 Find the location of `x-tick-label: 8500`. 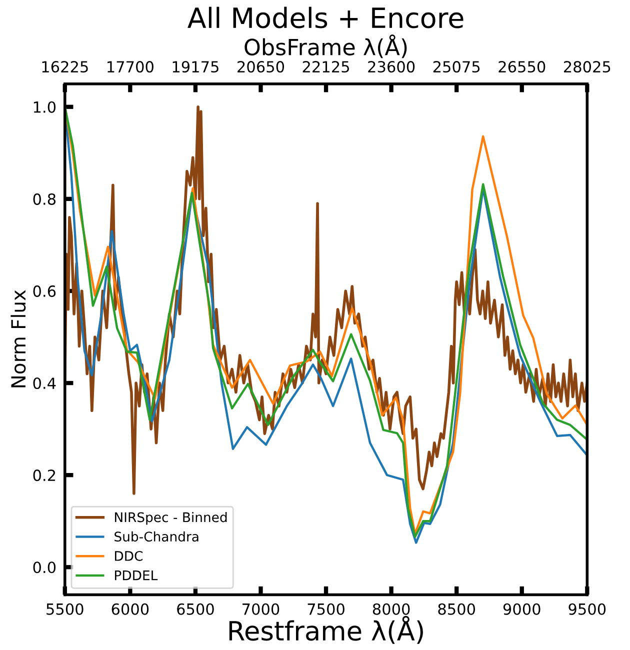

x-tick-label: 8500 is located at coordinates (457, 609).